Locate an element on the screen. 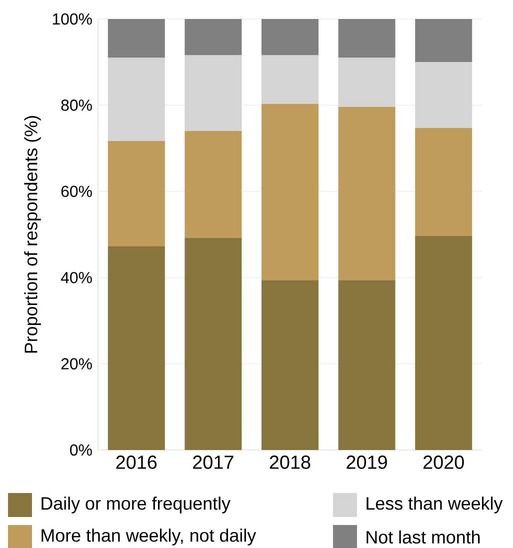 The image size is (513, 548). x-tick-label: 2019 is located at coordinates (366, 462).